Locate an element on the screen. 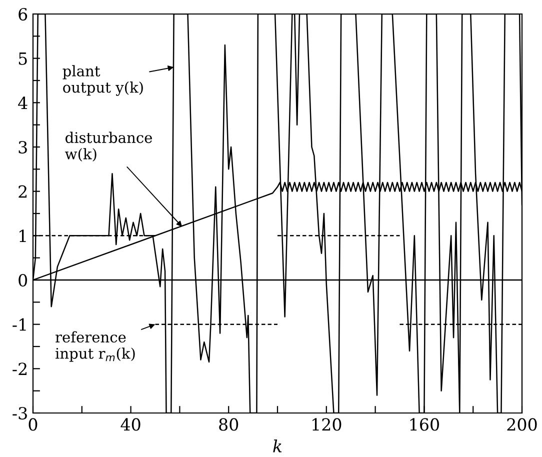  y-tick-label: 5 is located at coordinates (22, 58).